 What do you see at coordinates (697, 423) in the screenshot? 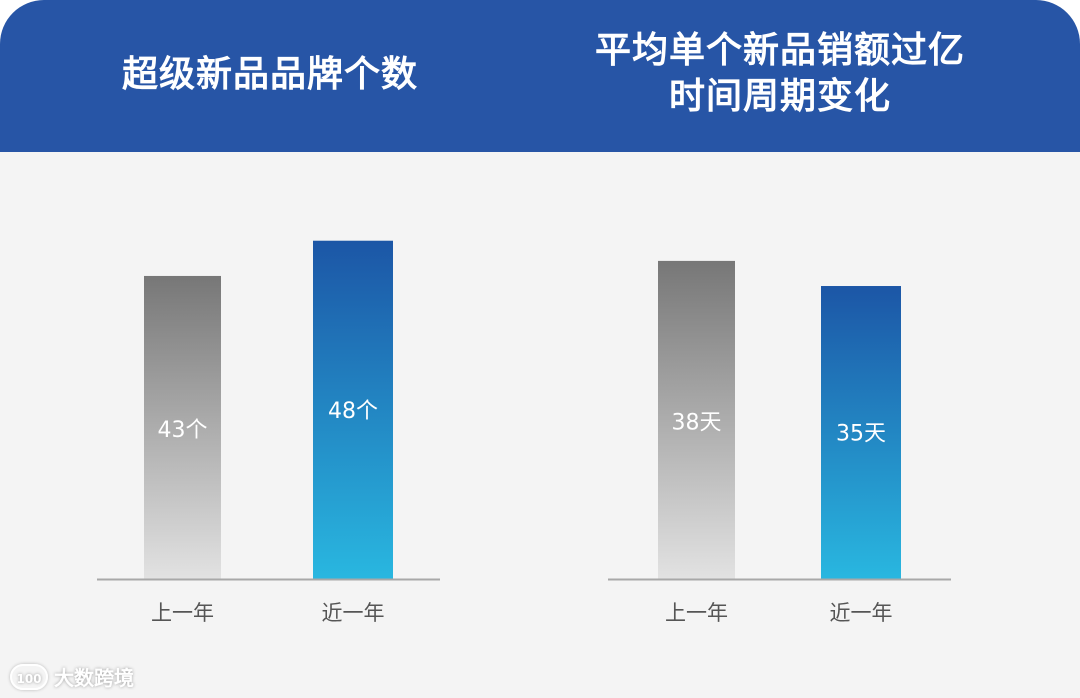
I see `bar-value-label: 38天` at bounding box center [697, 423].